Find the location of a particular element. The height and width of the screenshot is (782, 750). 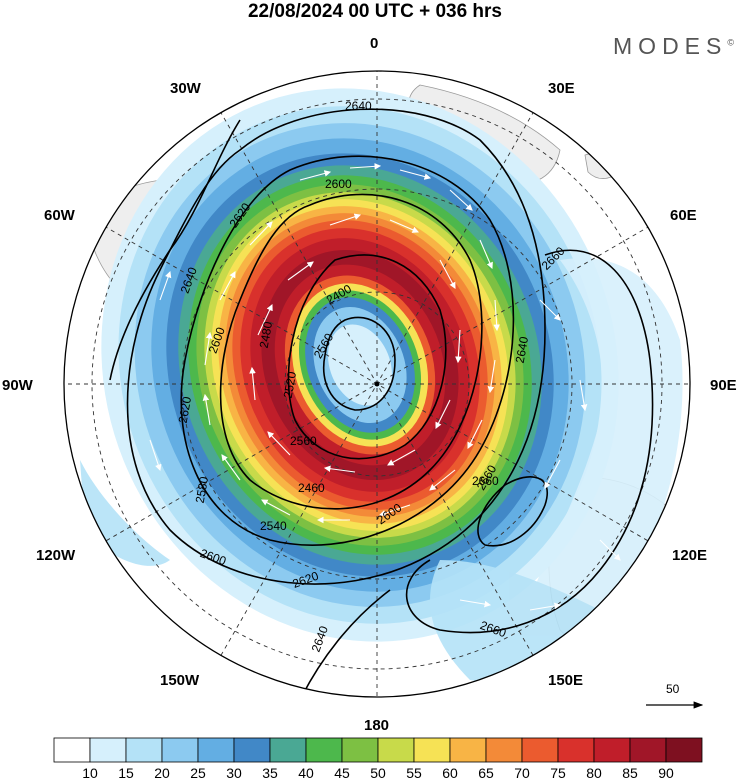

lon-label-180: 180 is located at coordinates (376, 725).